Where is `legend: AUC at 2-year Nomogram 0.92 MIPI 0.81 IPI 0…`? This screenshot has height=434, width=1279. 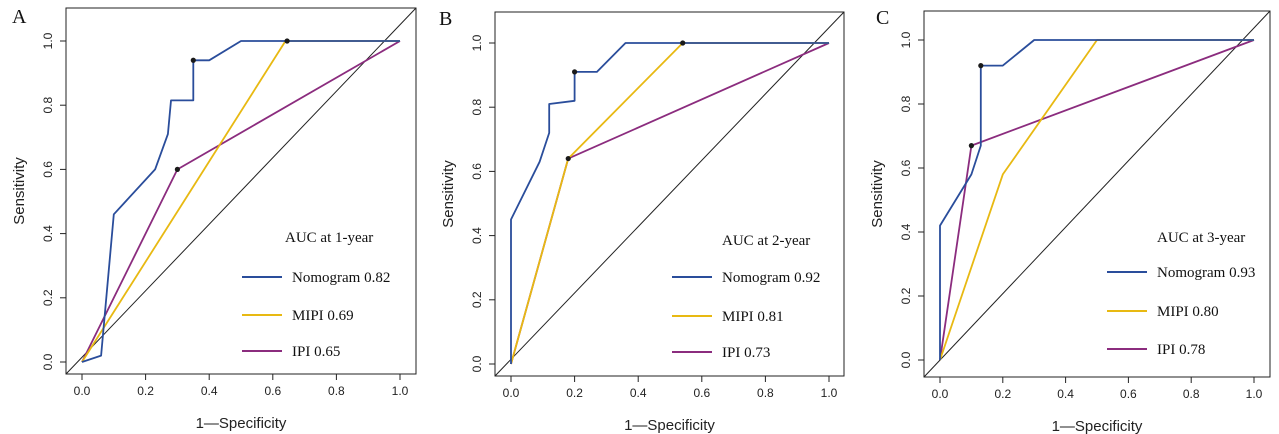 legend: AUC at 2-year Nomogram 0.92 MIPI 0.81 IPI 0… is located at coordinates (746, 297).